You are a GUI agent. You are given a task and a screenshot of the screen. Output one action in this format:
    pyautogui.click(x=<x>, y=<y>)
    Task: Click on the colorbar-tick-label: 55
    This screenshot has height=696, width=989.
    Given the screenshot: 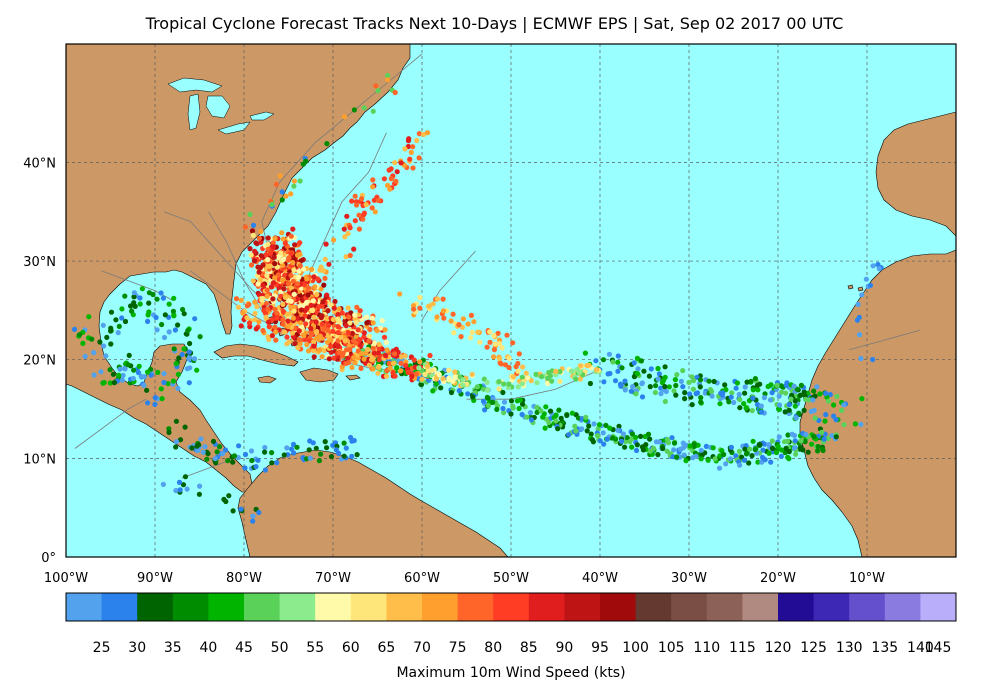 What is the action you would take?
    pyautogui.click(x=315, y=648)
    